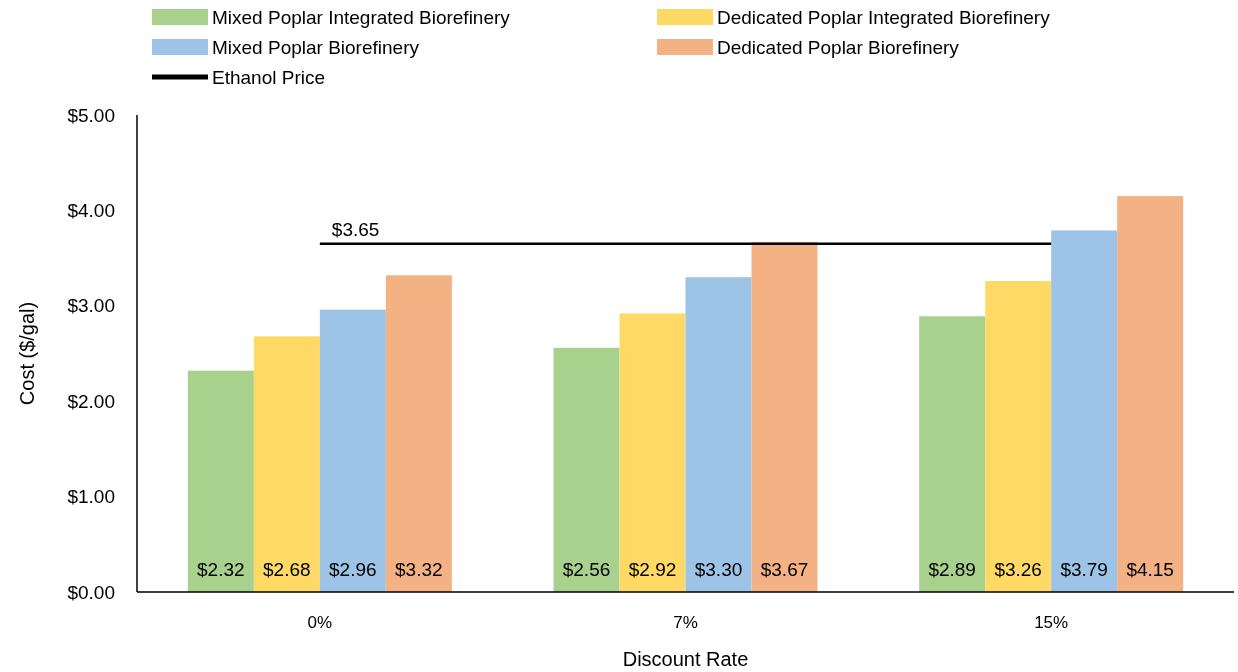 The height and width of the screenshot is (672, 1238). What do you see at coordinates (718, 569) in the screenshot?
I see `data-label: $3.30` at bounding box center [718, 569].